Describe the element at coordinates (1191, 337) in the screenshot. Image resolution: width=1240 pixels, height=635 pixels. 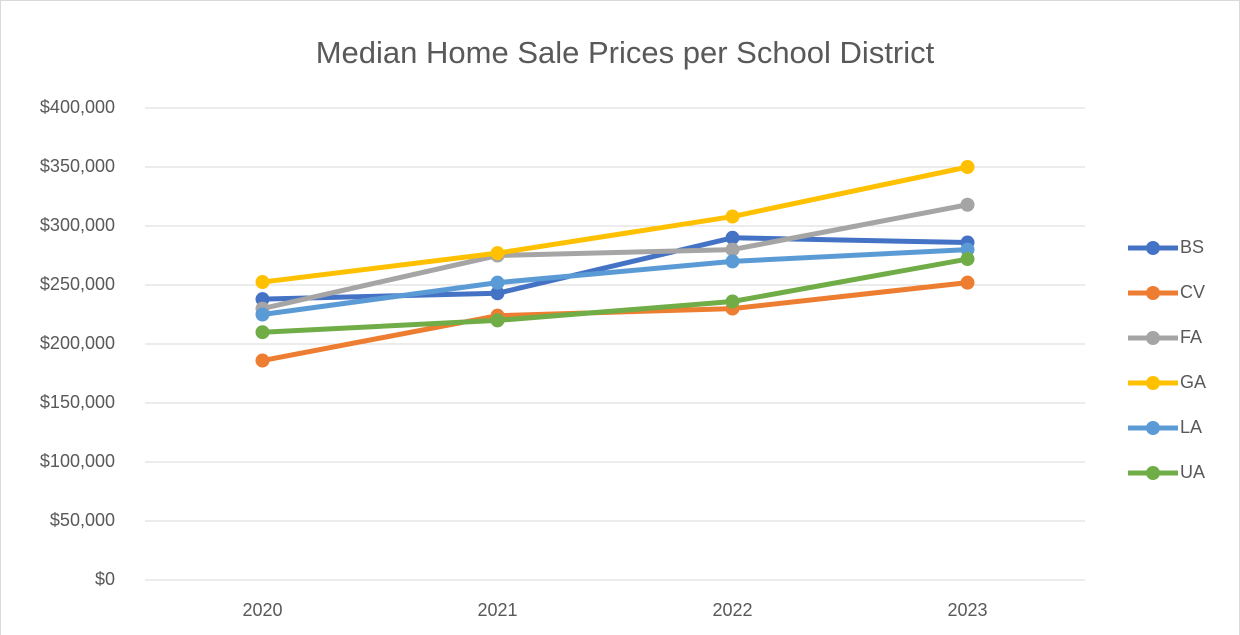
I see `legend-label: FA` at that location.